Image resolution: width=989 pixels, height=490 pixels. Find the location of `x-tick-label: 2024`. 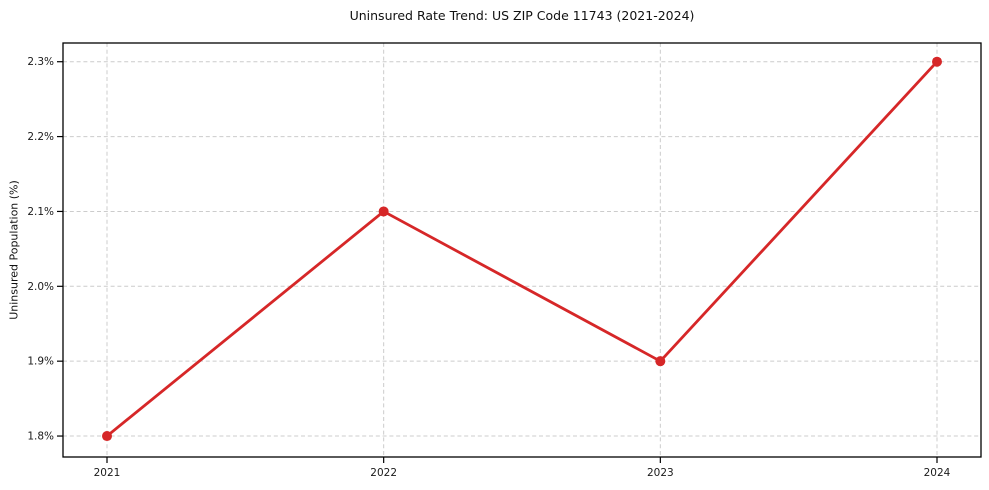

x-tick-label: 2024 is located at coordinates (937, 473).